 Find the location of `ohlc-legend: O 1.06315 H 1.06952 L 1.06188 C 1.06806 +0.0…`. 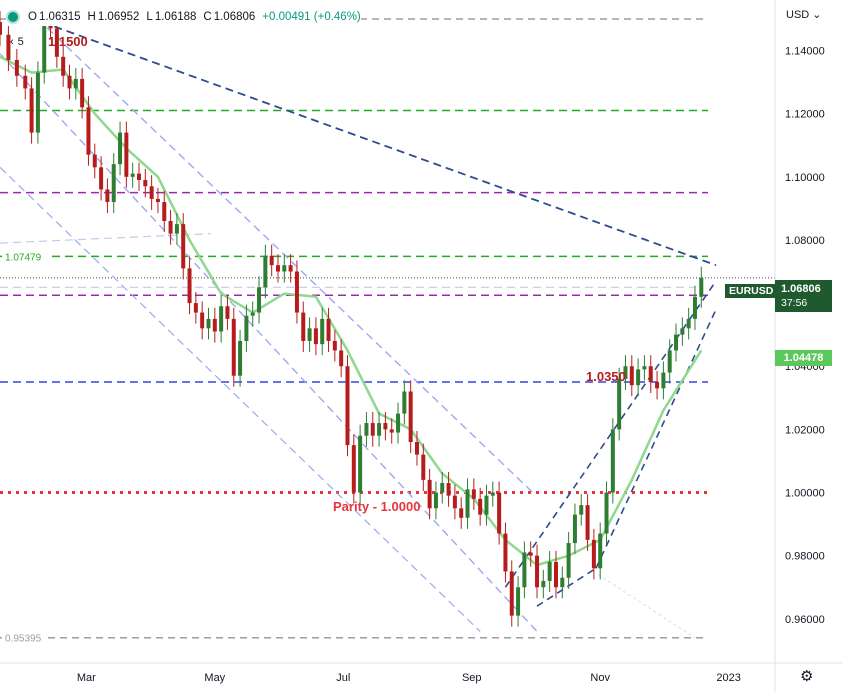

ohlc-legend: O 1.06315 H 1.06952 L 1.06188 C 1.06806 +0.0… is located at coordinates (183, 17).